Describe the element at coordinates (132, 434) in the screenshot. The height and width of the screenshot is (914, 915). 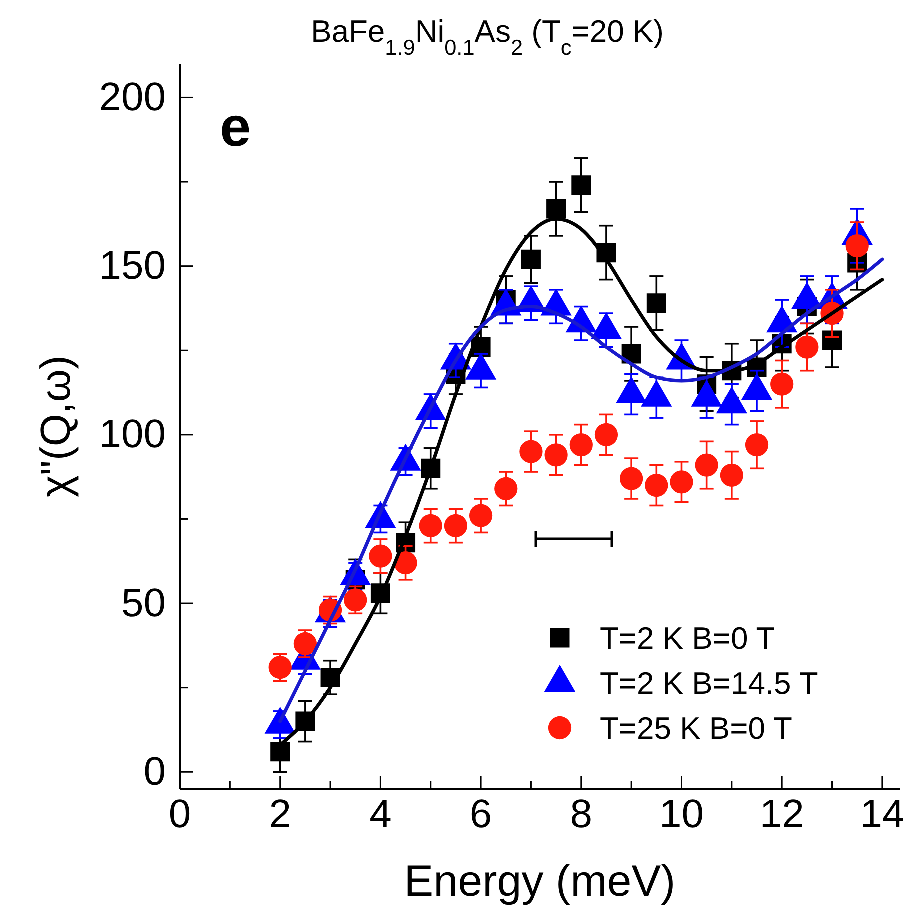
I see `y-tick-label: 100` at that location.